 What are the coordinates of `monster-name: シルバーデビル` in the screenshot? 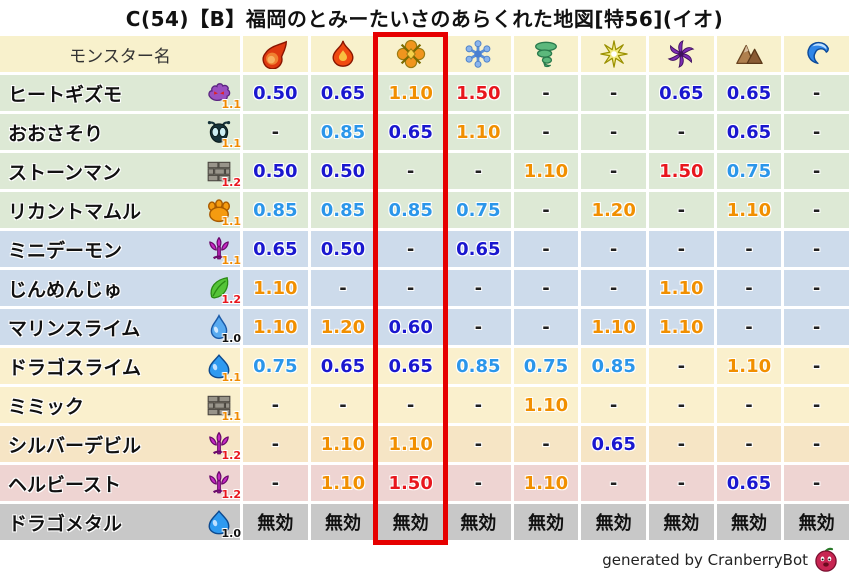 It's located at (75, 445).